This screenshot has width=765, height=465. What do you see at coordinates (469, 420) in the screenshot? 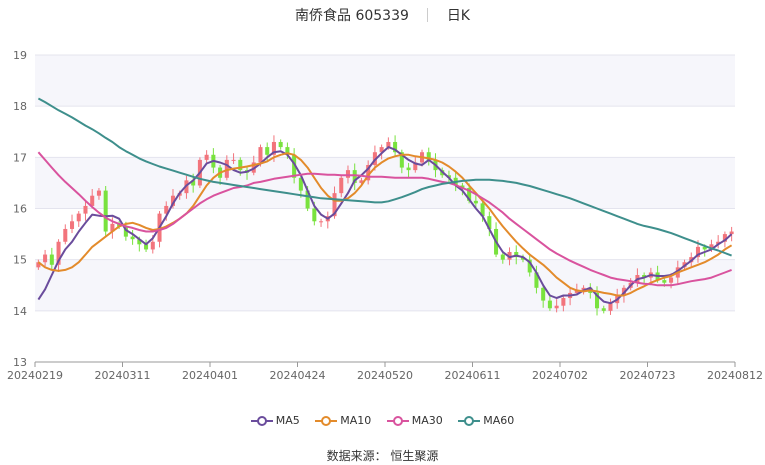
I see `legend-swatch-ma60` at bounding box center [469, 420].